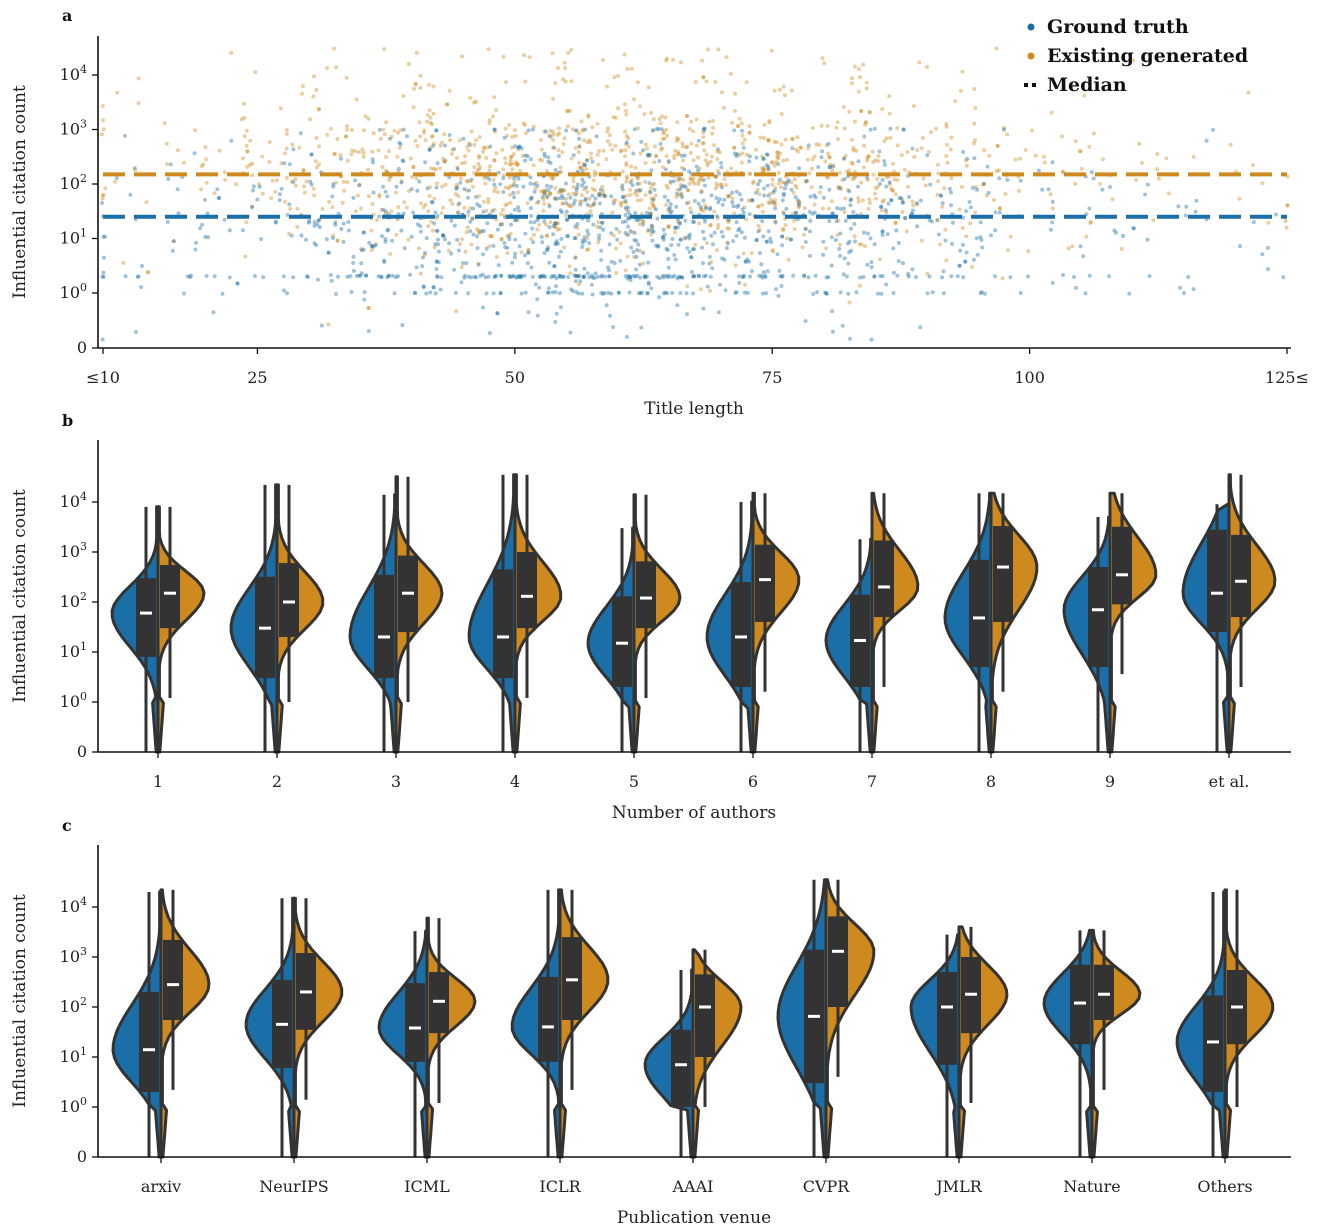 The height and width of the screenshot is (1228, 1326). What do you see at coordinates (503, 624) in the screenshot?
I see `box-ground-truth-3-box` at bounding box center [503, 624].